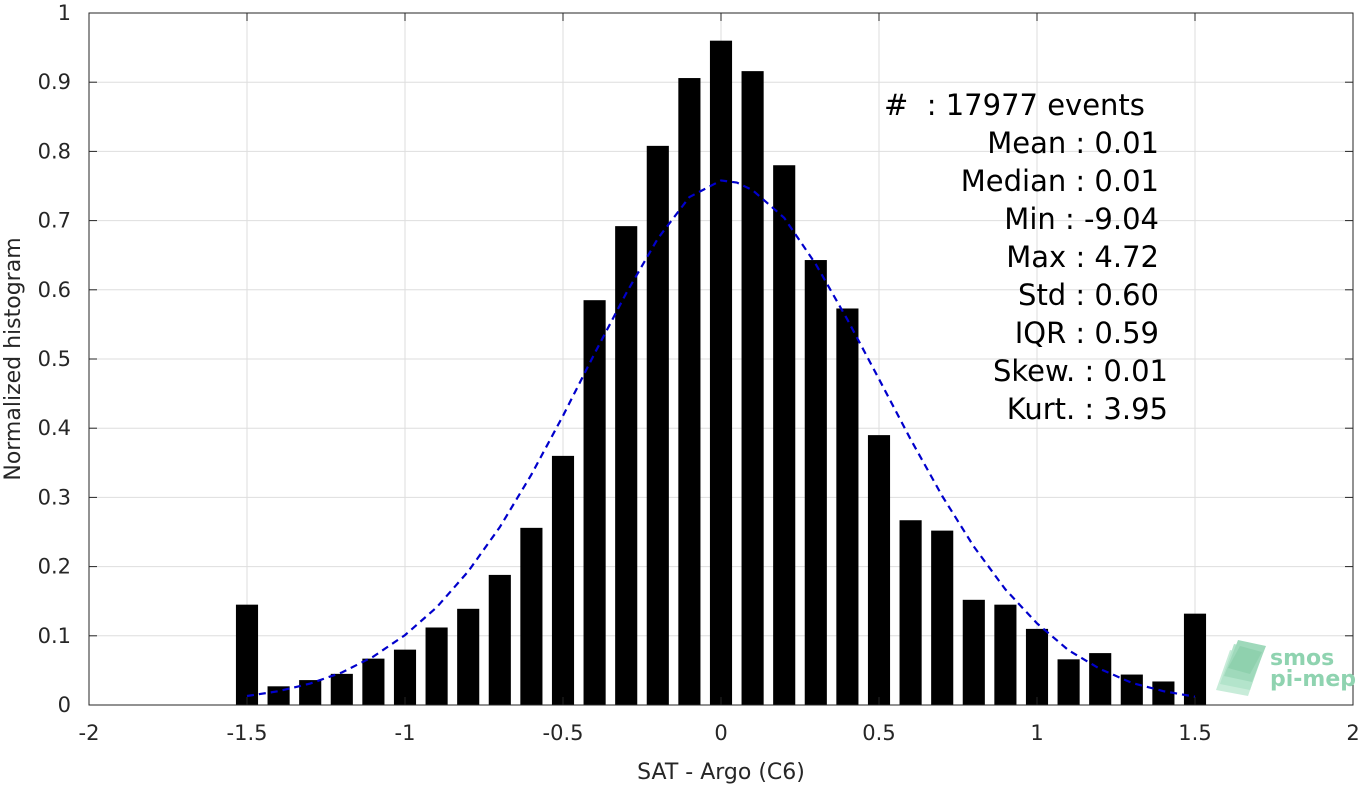  I want to click on stat-kurt: Kurt. : 3.95, so click(1087, 409).